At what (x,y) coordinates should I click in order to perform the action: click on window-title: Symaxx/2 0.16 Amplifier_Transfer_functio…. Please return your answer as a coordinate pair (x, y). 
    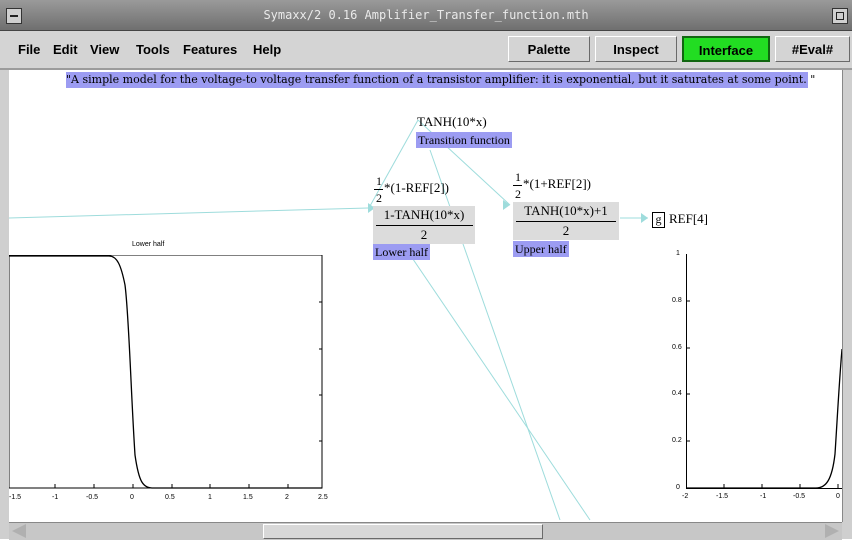
    Looking at the image, I should click on (426, 15).